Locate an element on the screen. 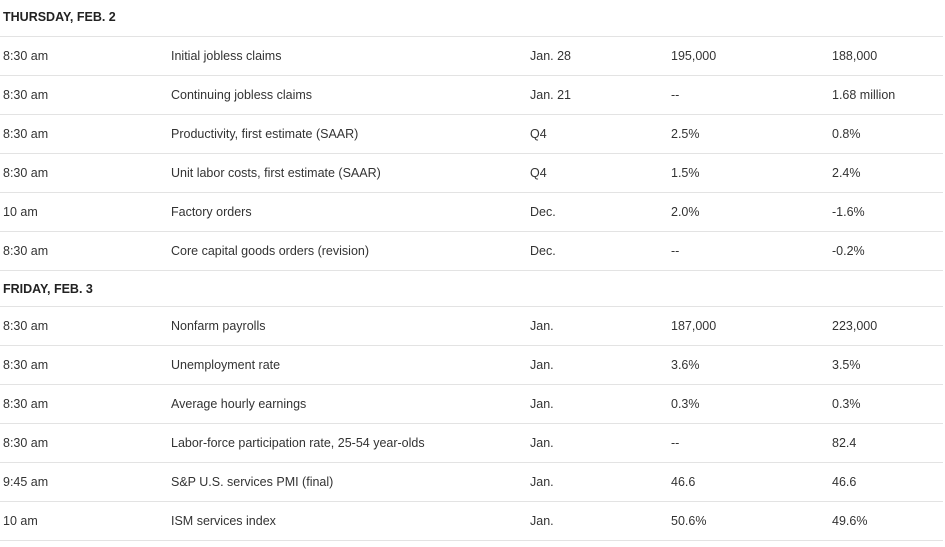  period-cell: Jan. 21 is located at coordinates (551, 95).